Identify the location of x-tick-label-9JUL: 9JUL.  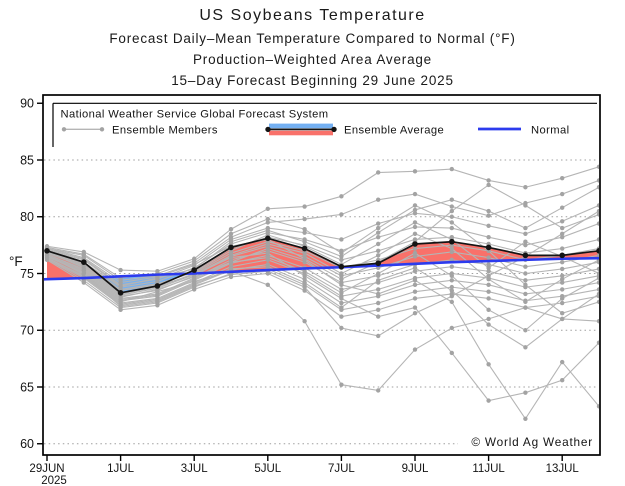
(415, 469).